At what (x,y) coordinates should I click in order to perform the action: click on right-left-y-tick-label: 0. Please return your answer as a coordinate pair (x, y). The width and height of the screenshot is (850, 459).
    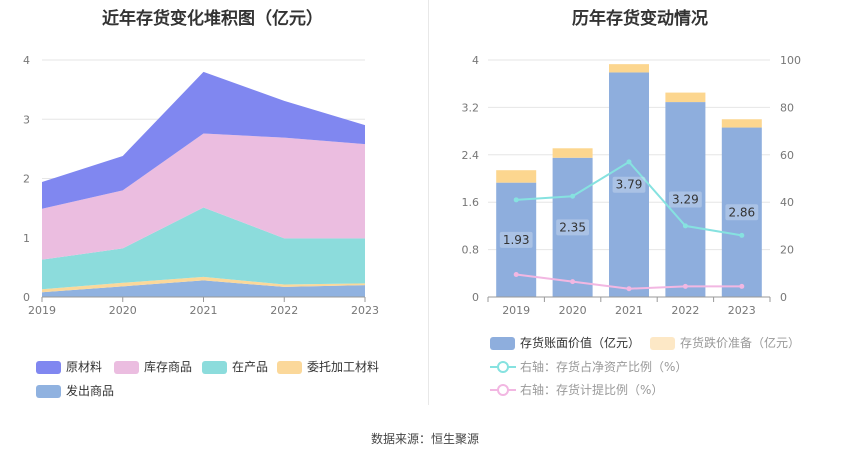
    Looking at the image, I should click on (475, 297).